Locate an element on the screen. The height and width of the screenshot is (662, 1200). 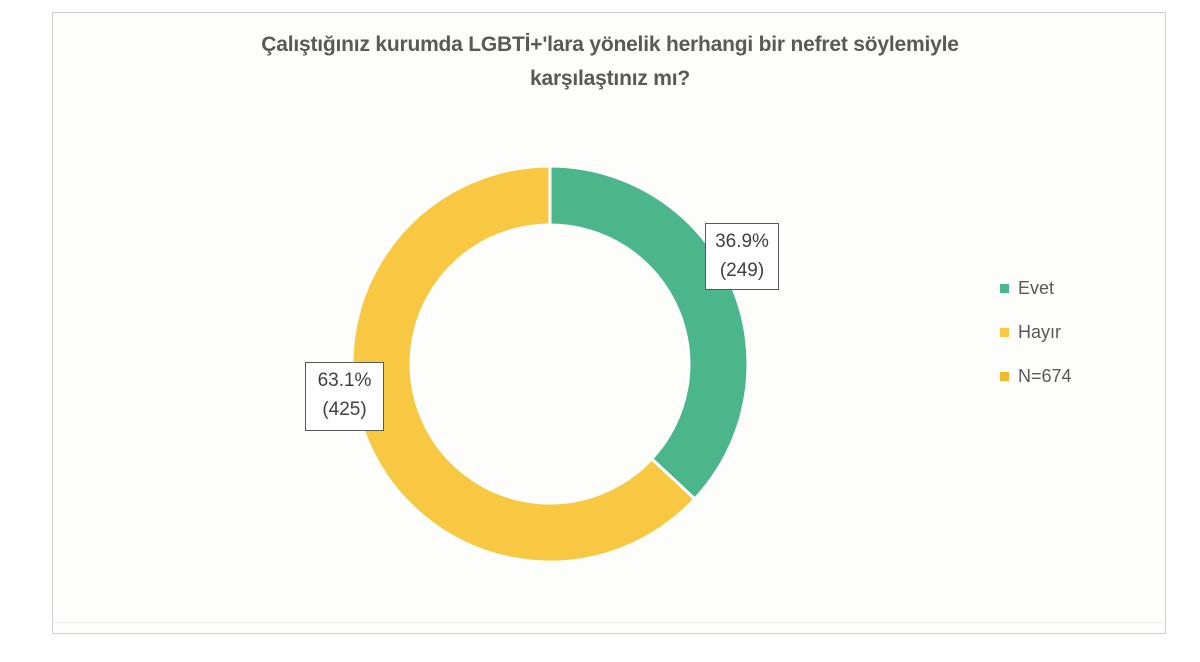
data-label-hayir-count: (425) is located at coordinates (344, 409).